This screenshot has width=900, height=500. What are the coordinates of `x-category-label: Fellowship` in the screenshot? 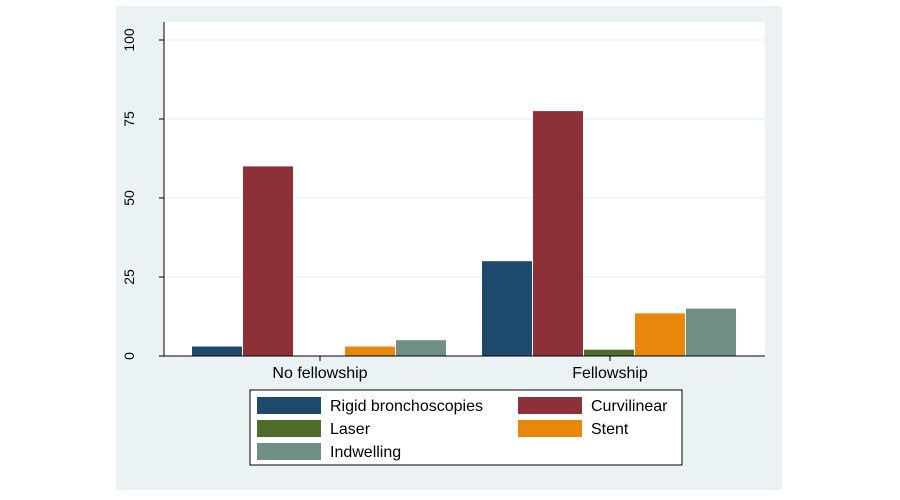 It's located at (610, 373).